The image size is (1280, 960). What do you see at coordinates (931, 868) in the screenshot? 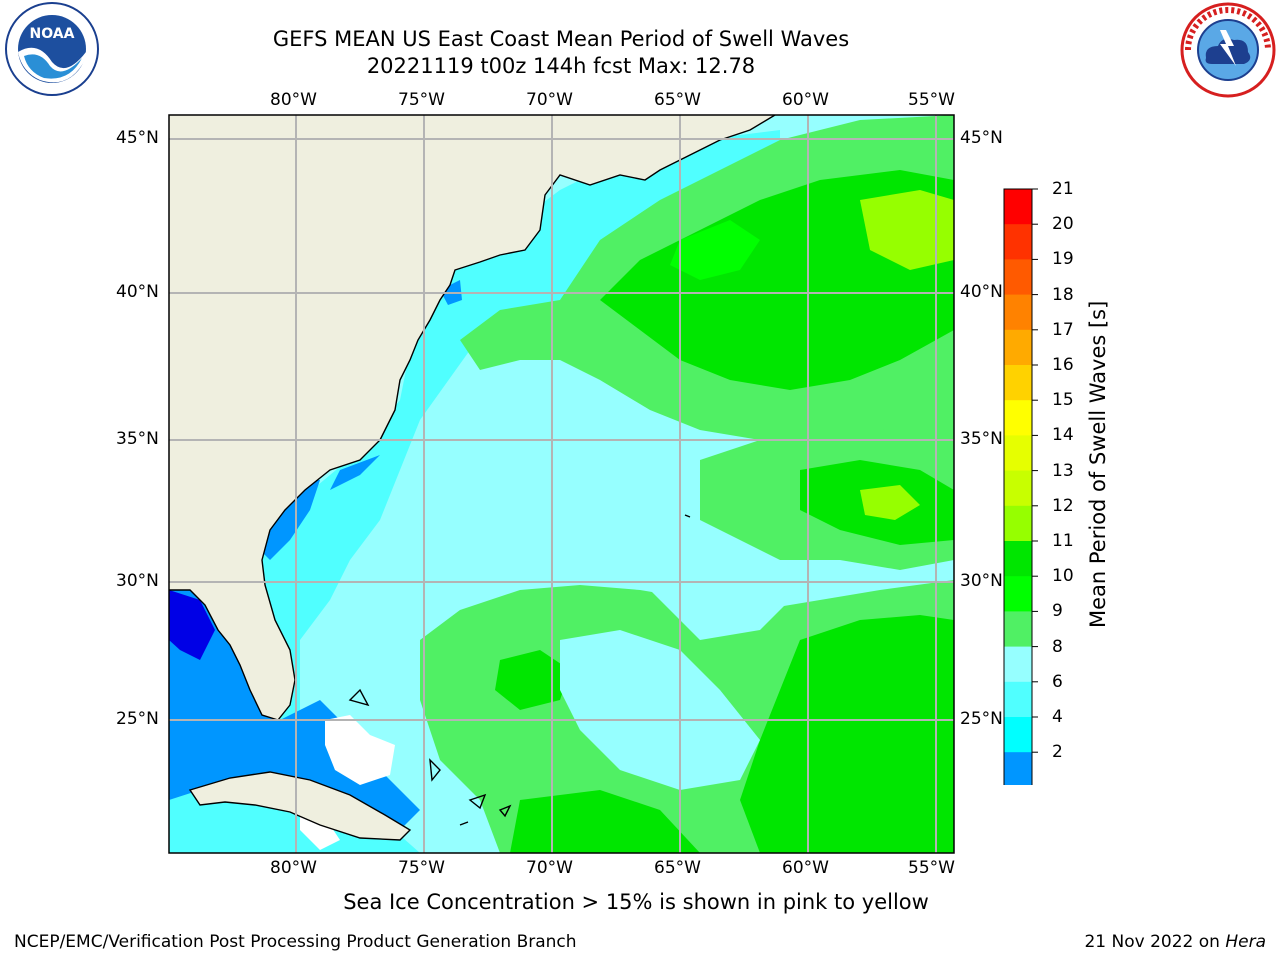
I see `lon-label-bottom: 55°W` at bounding box center [931, 868].